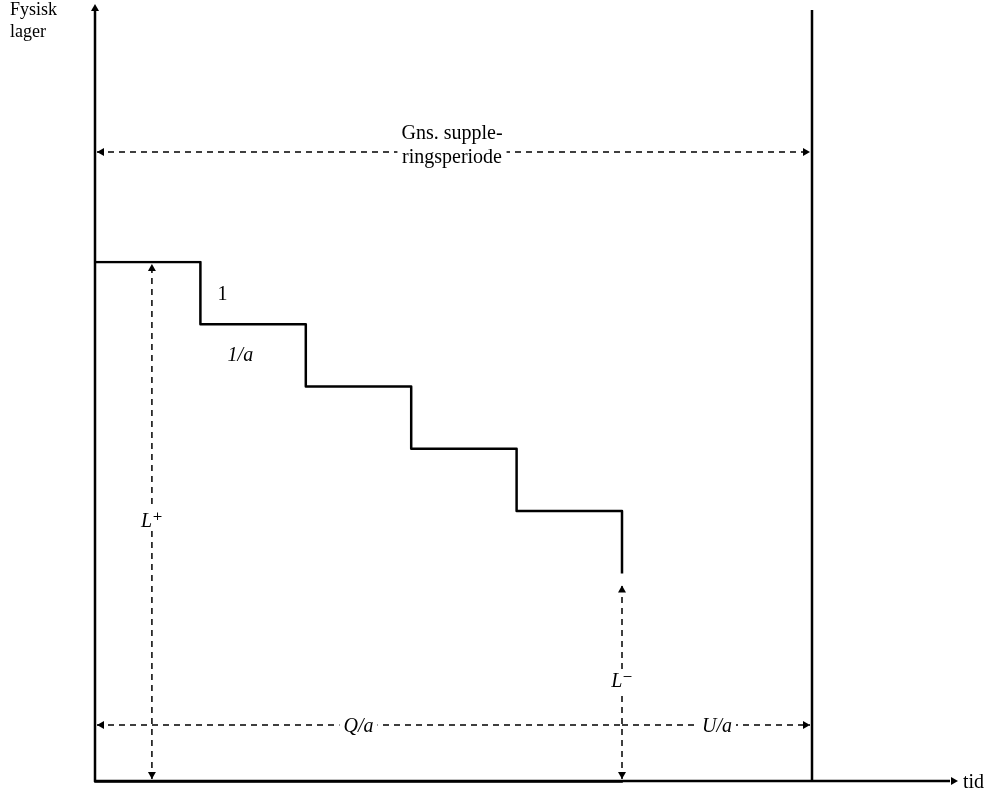 The height and width of the screenshot is (794, 1005). What do you see at coordinates (222, 293) in the screenshot?
I see `annotation: 1` at bounding box center [222, 293].